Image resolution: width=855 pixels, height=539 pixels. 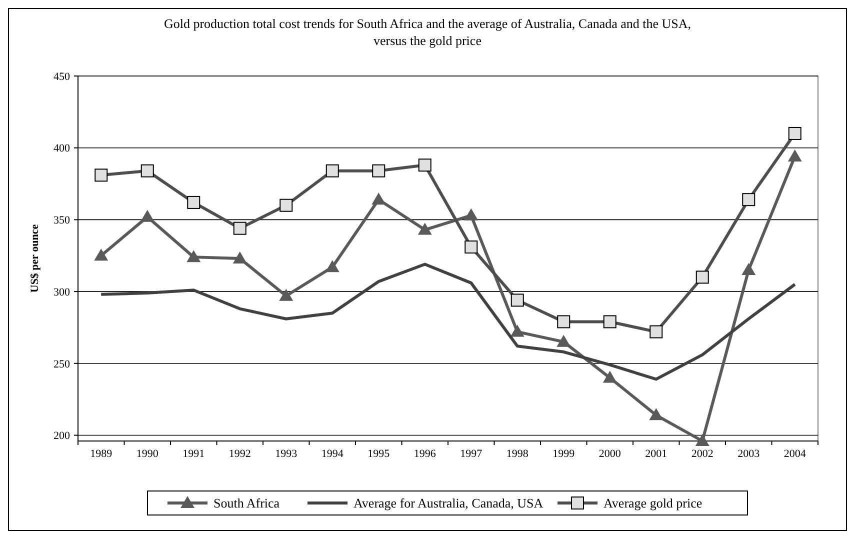 I want to click on x-tick-label: 1989, so click(x=101, y=454).